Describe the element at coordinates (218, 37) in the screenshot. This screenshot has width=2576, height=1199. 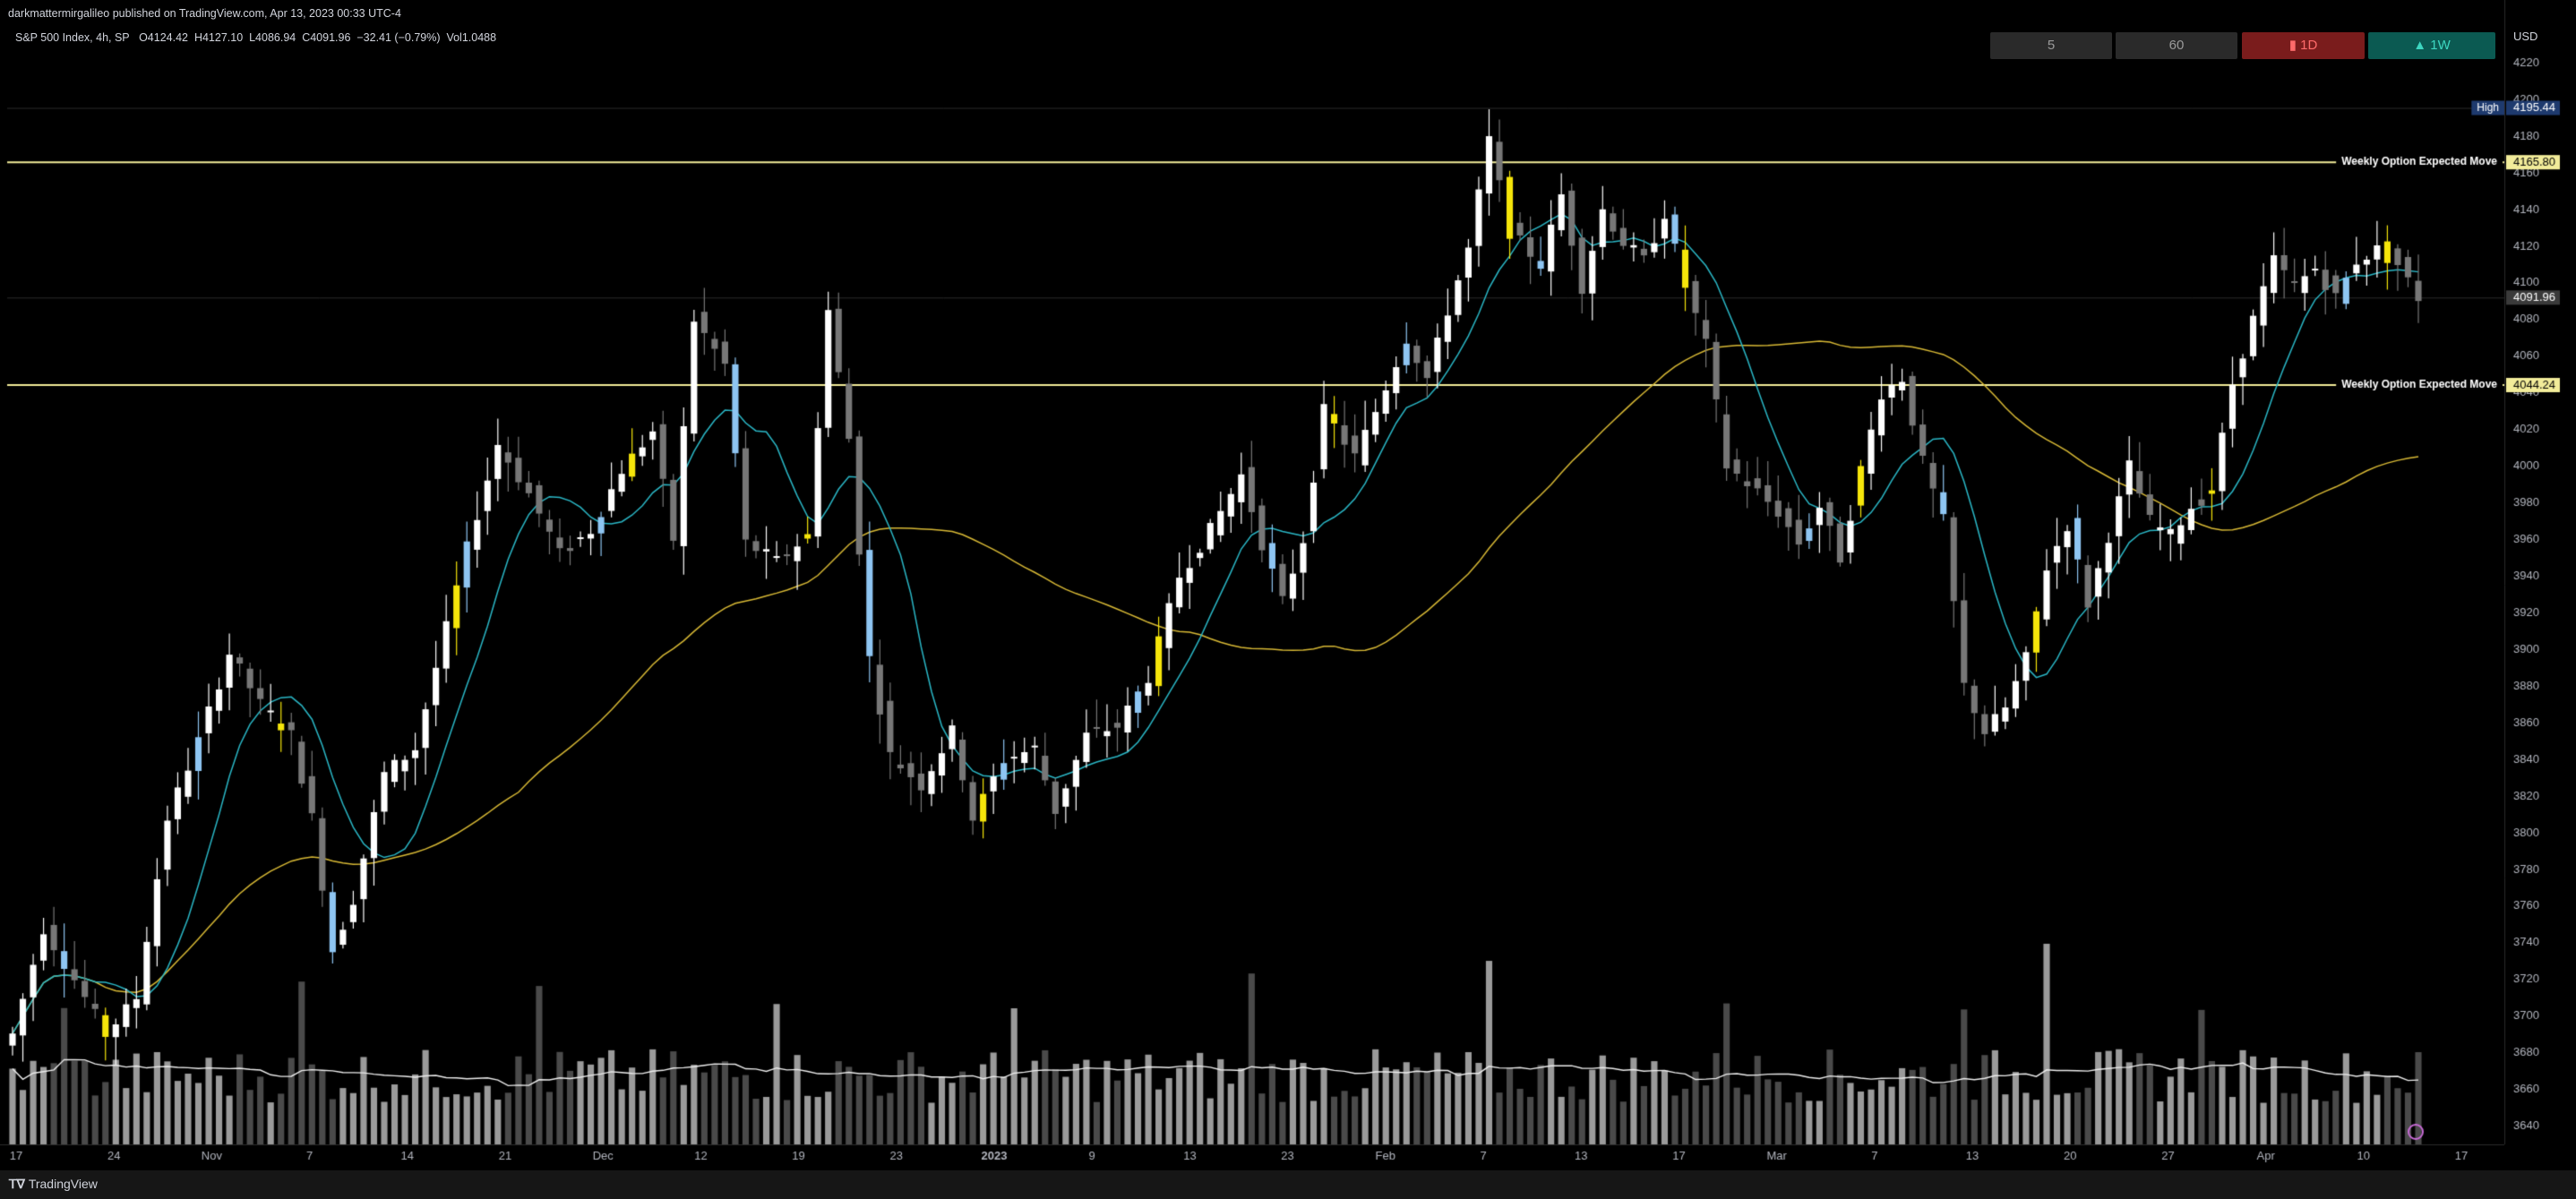
I see `high-value: H4127.10` at that location.